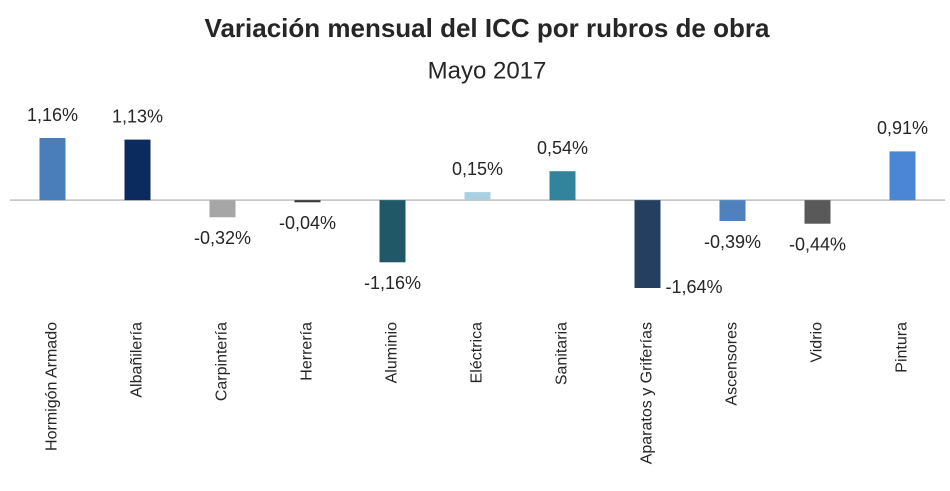  What do you see at coordinates (562, 353) in the screenshot?
I see `x-tick-label: Sanitaria` at bounding box center [562, 353].